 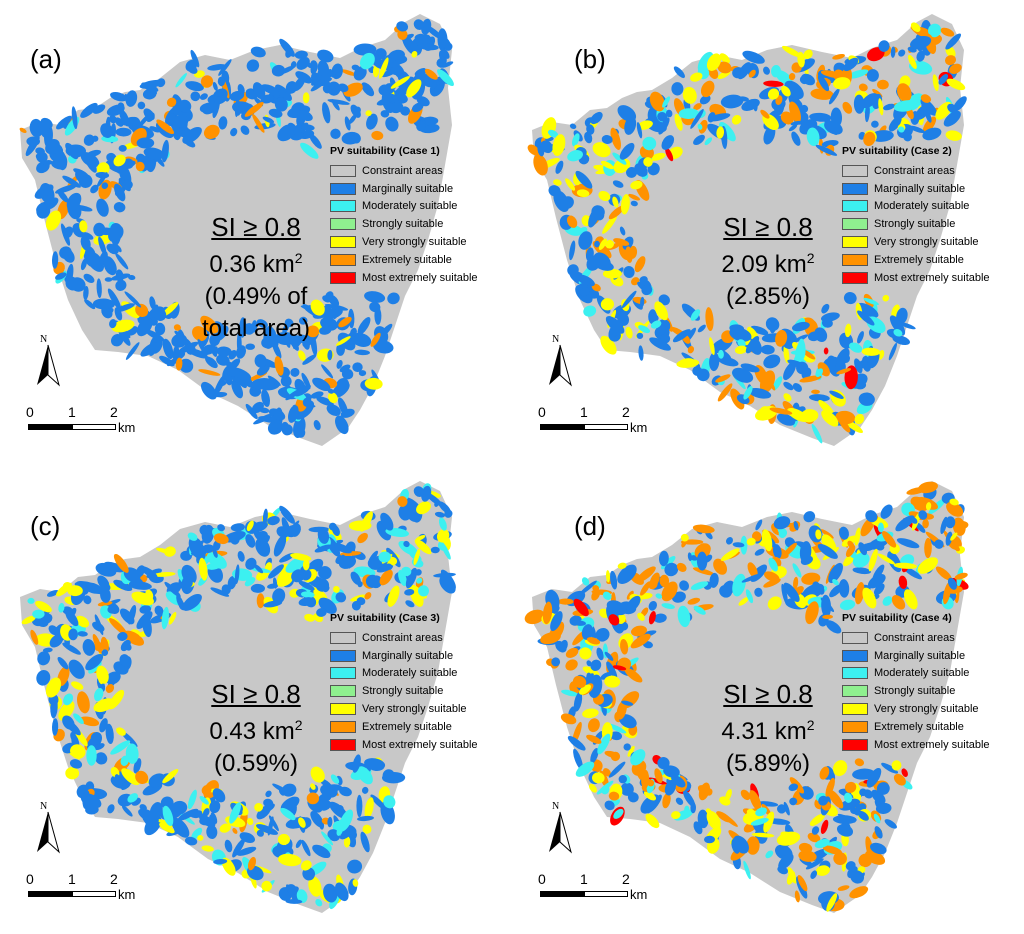 What do you see at coordinates (420, 656) in the screenshot?
I see `legend-item: Marginally suitable` at bounding box center [420, 656].